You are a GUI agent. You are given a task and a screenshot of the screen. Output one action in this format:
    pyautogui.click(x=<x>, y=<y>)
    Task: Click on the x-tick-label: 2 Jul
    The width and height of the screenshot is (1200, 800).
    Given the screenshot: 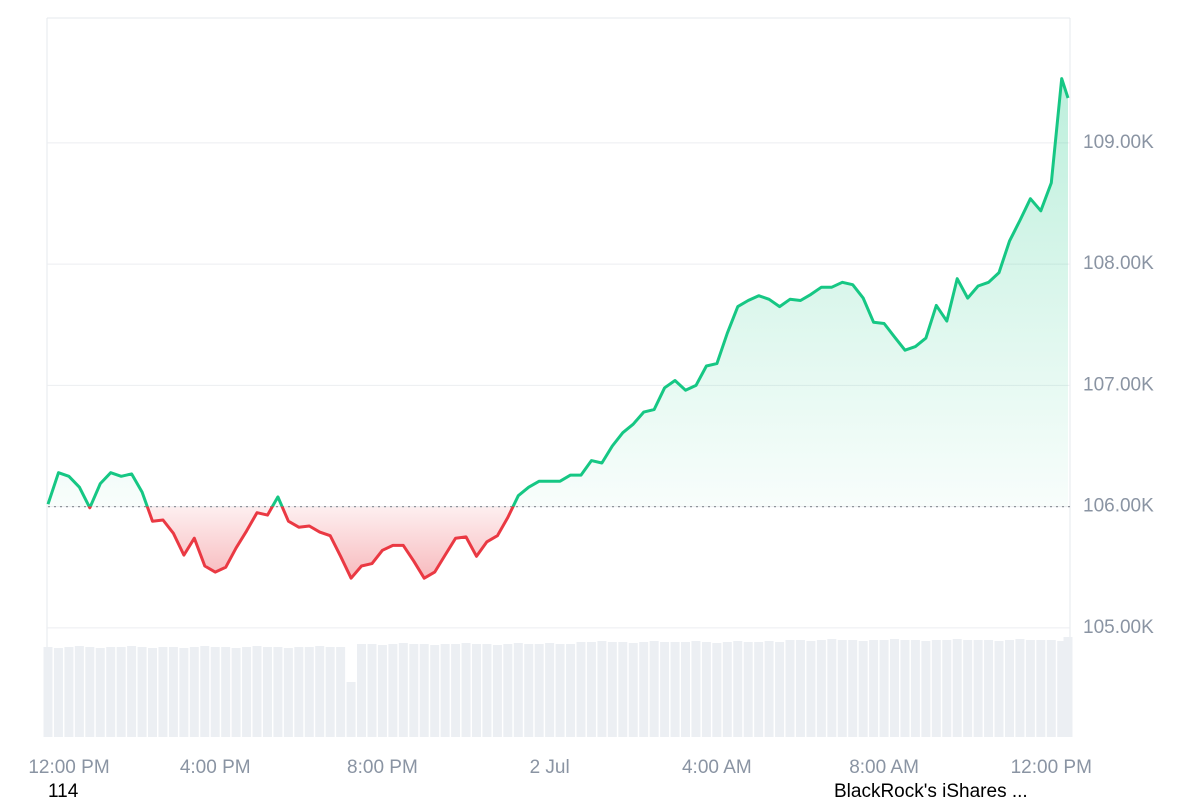 What is the action you would take?
    pyautogui.click(x=550, y=767)
    